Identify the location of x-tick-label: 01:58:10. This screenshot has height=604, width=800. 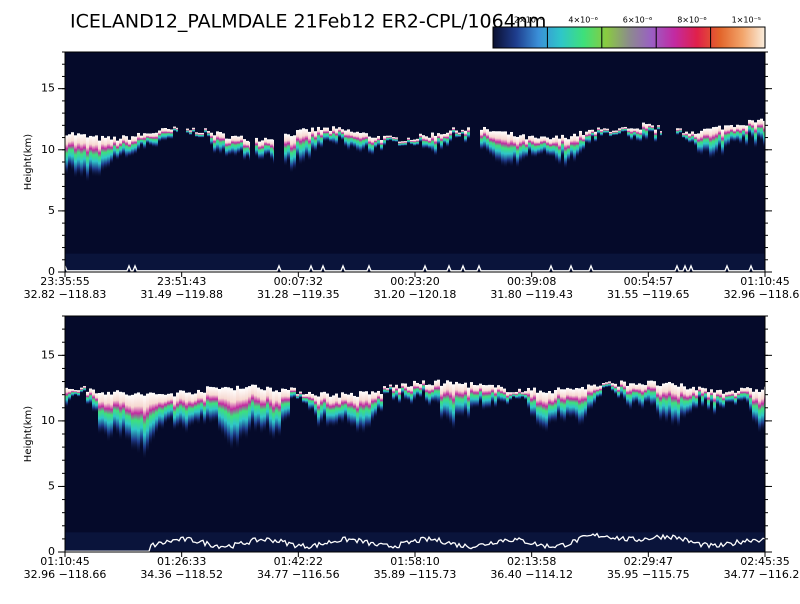
(414, 561).